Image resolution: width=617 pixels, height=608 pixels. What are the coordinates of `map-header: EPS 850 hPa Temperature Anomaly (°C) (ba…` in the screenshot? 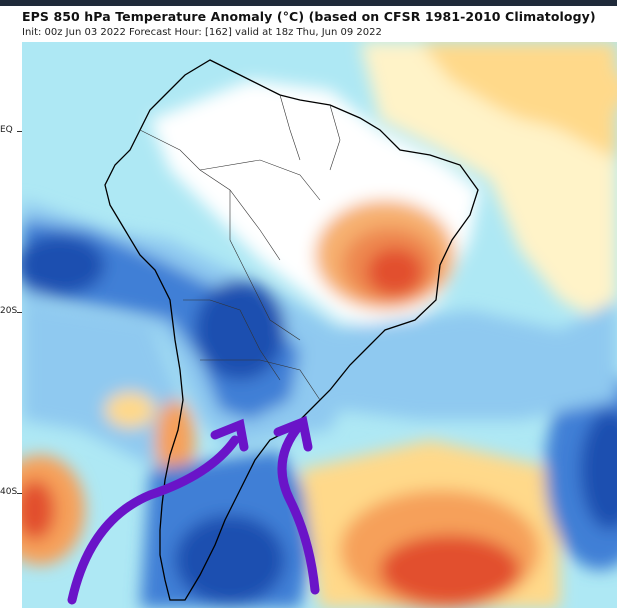 It's located at (308, 24).